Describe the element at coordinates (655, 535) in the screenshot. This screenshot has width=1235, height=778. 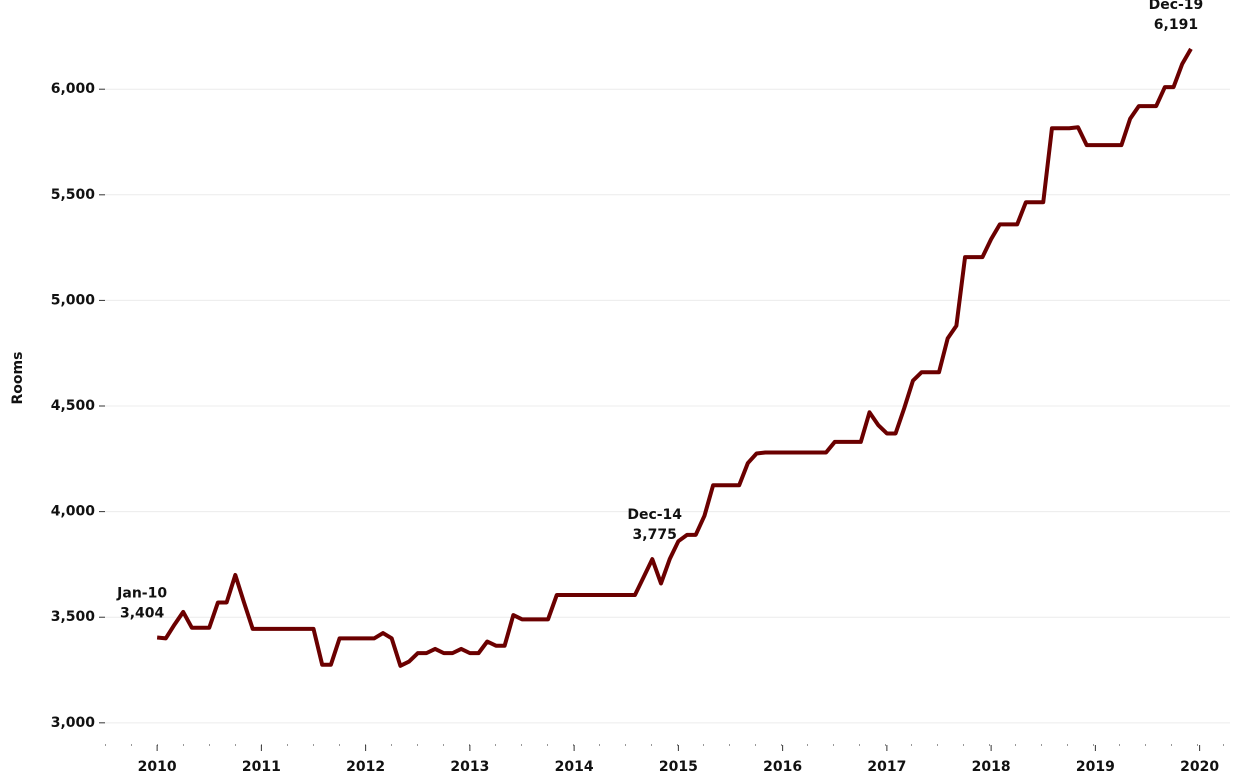
I see `data-label: 3,775` at that location.